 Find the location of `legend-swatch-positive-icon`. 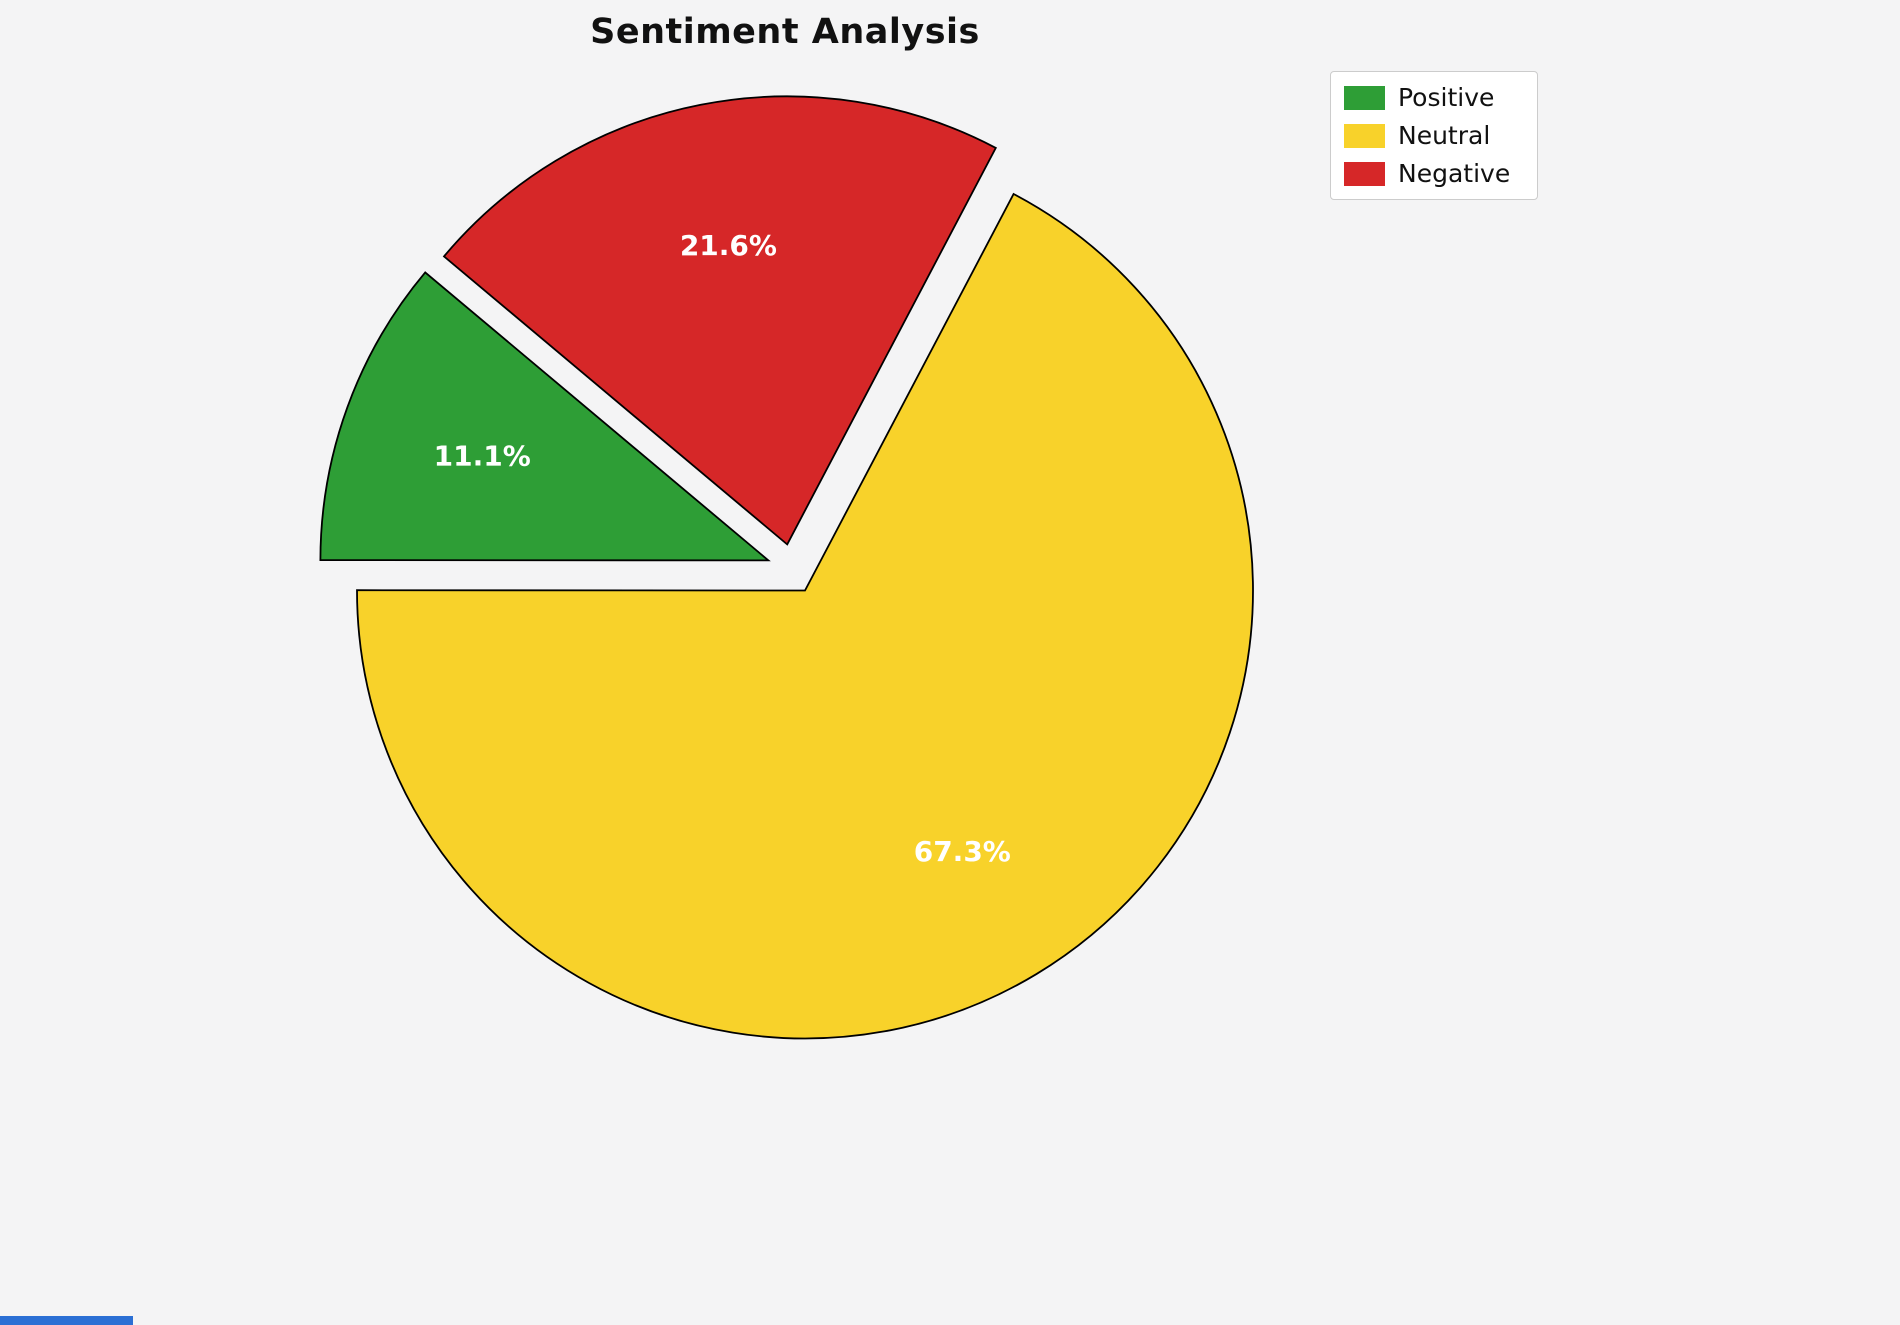

legend-swatch-positive-icon is located at coordinates (1364, 97).